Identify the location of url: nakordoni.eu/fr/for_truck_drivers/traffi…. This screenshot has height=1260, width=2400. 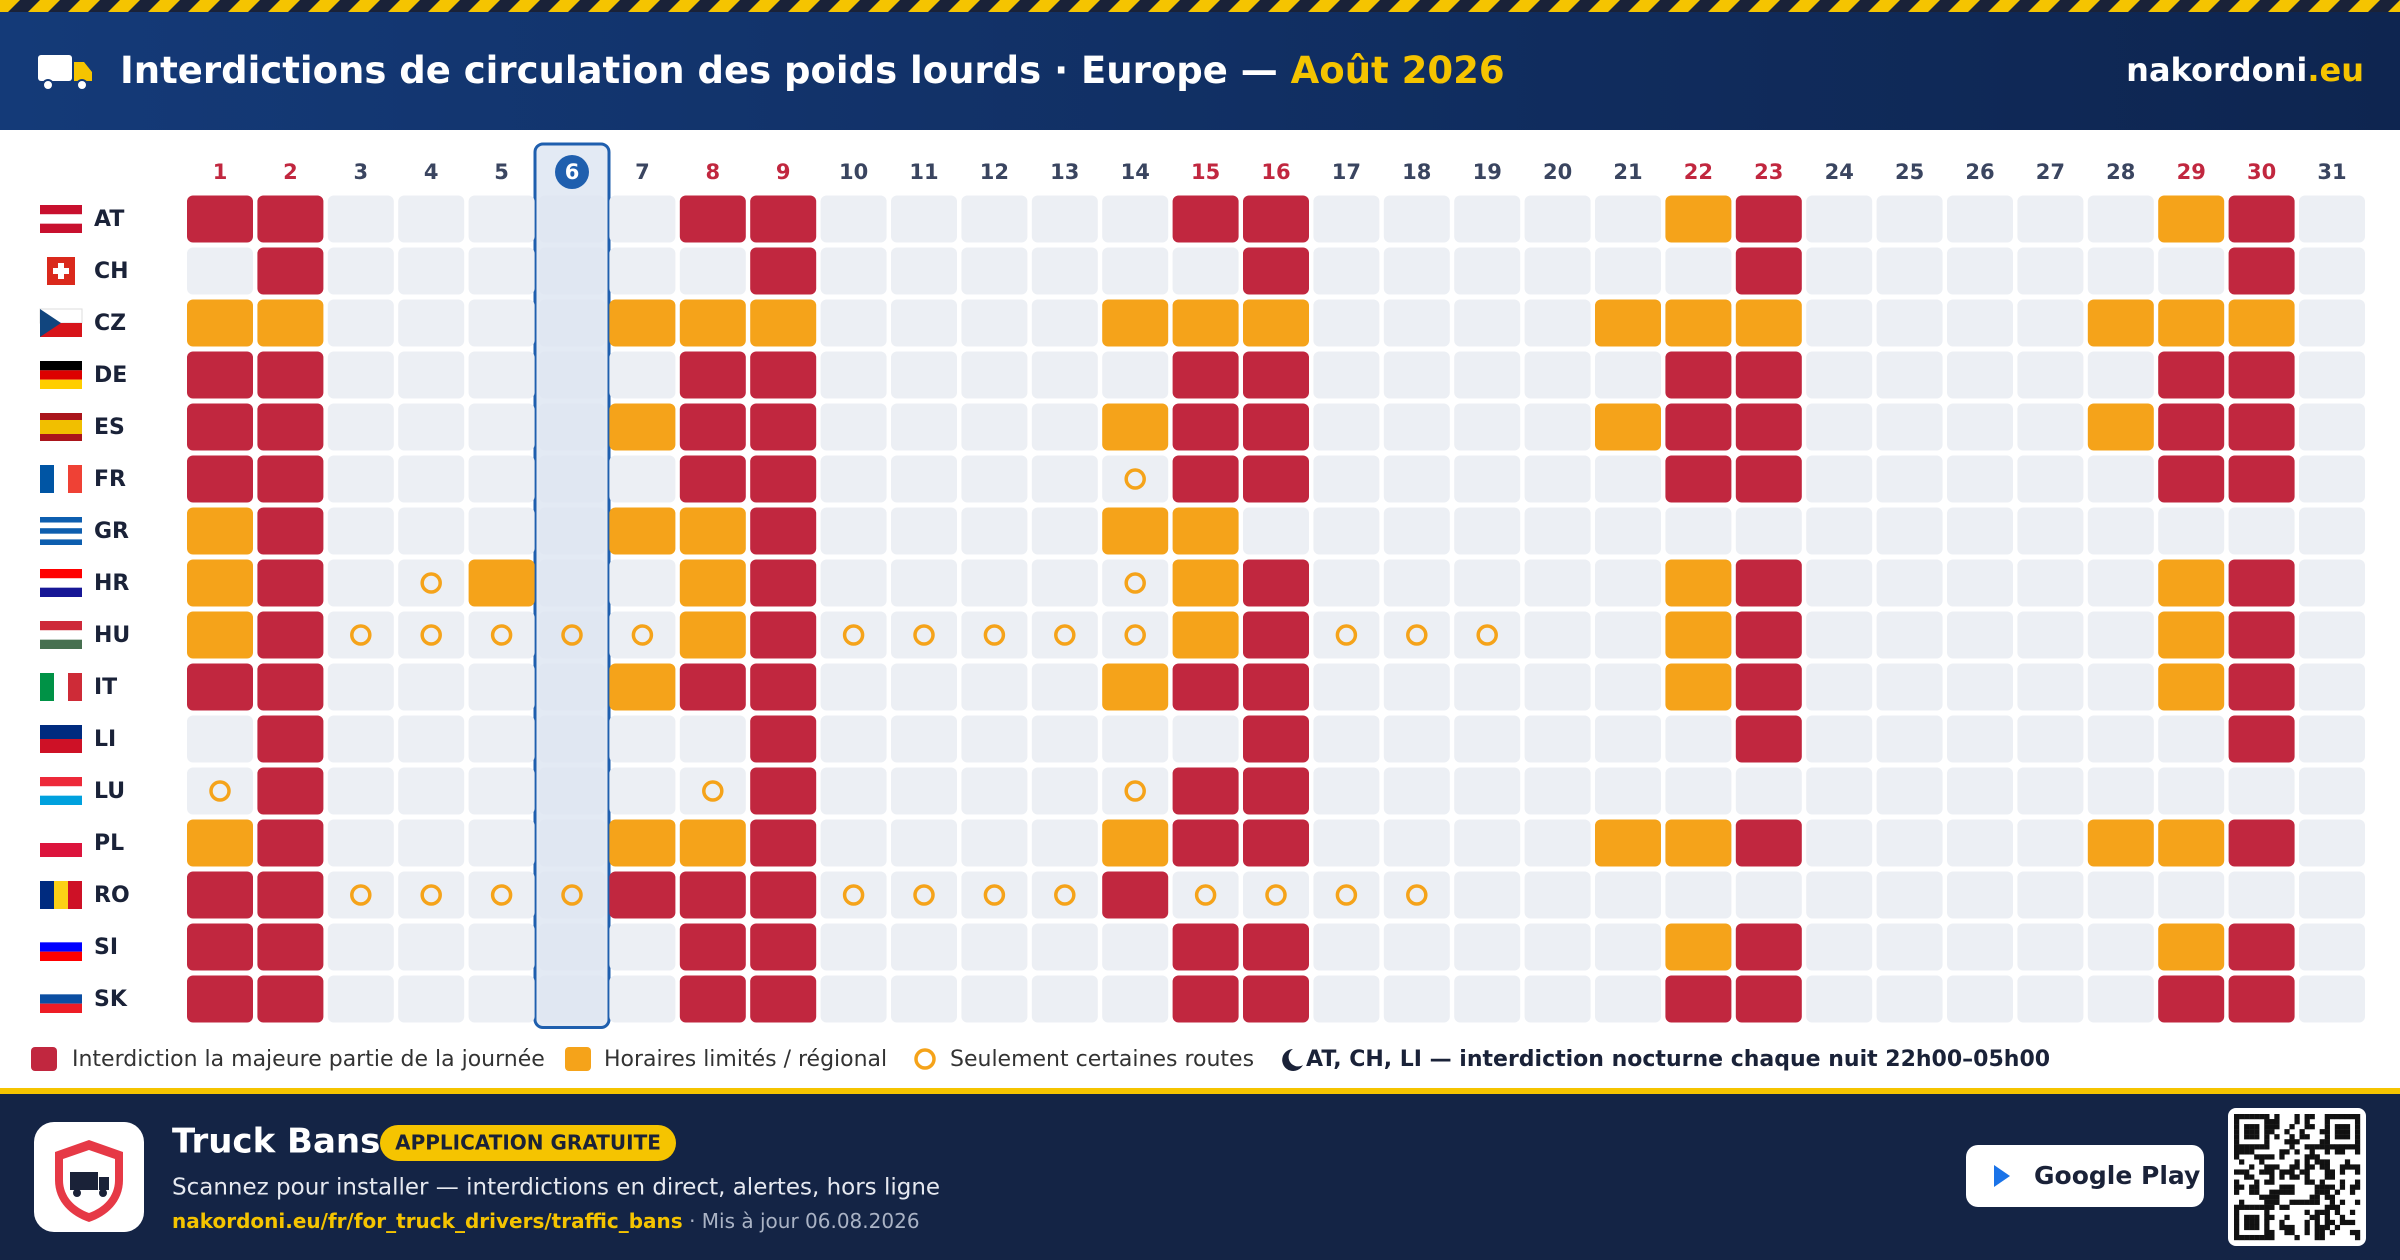
(427, 1221).